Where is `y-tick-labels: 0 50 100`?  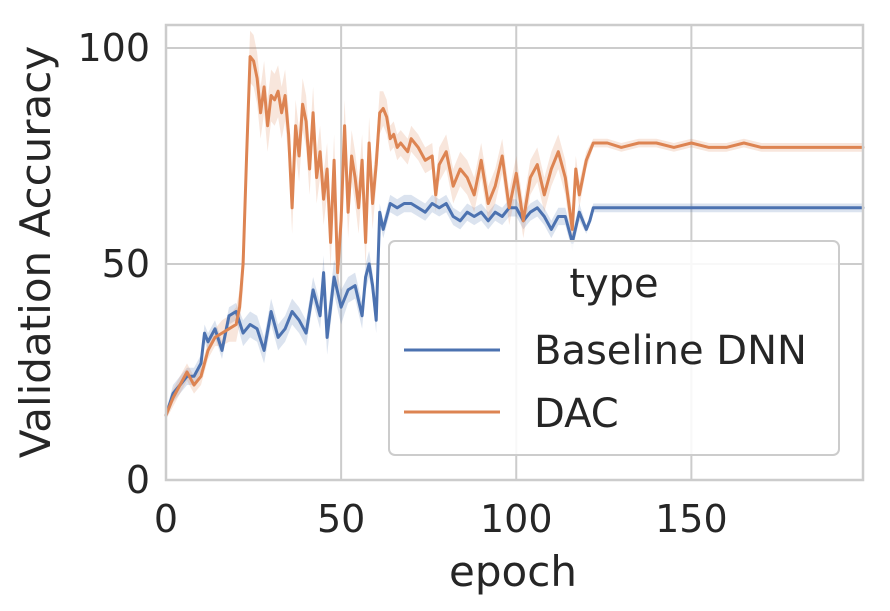 y-tick-labels: 0 50 100 is located at coordinates (113, 264).